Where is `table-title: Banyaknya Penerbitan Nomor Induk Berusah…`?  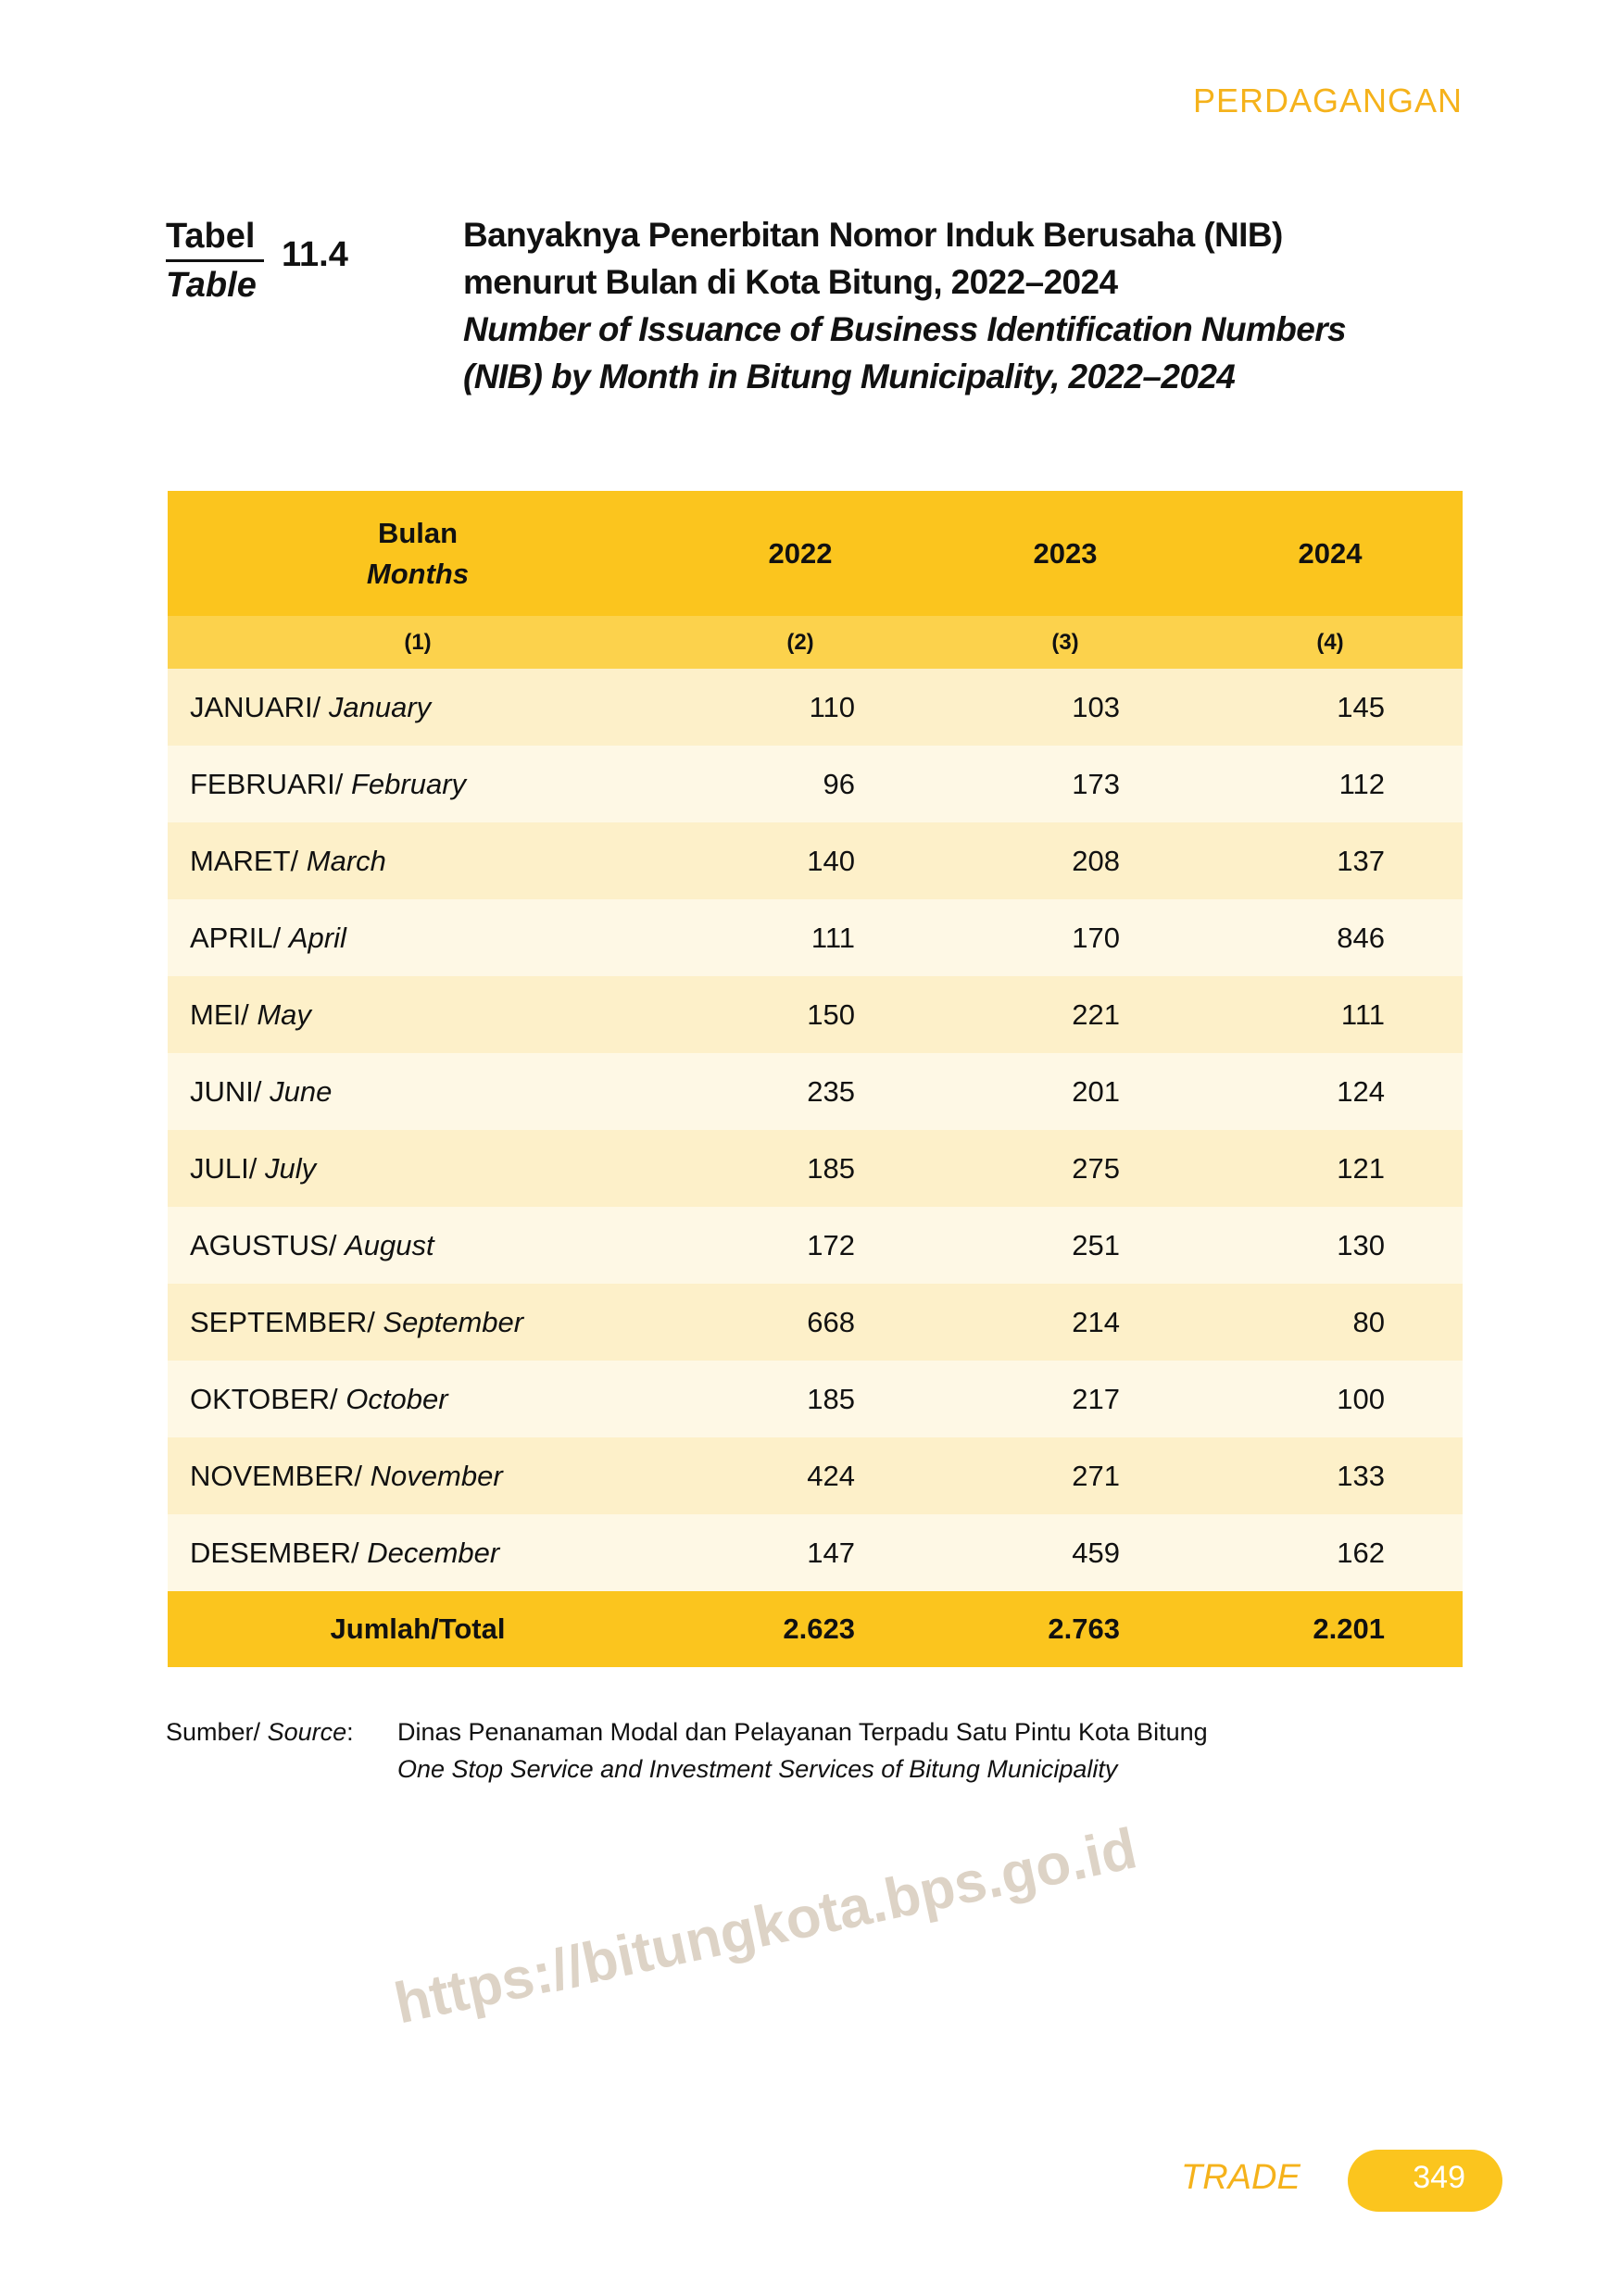 table-title: Banyaknya Penerbitan Nomor Induk Berusah… is located at coordinates (1032, 305).